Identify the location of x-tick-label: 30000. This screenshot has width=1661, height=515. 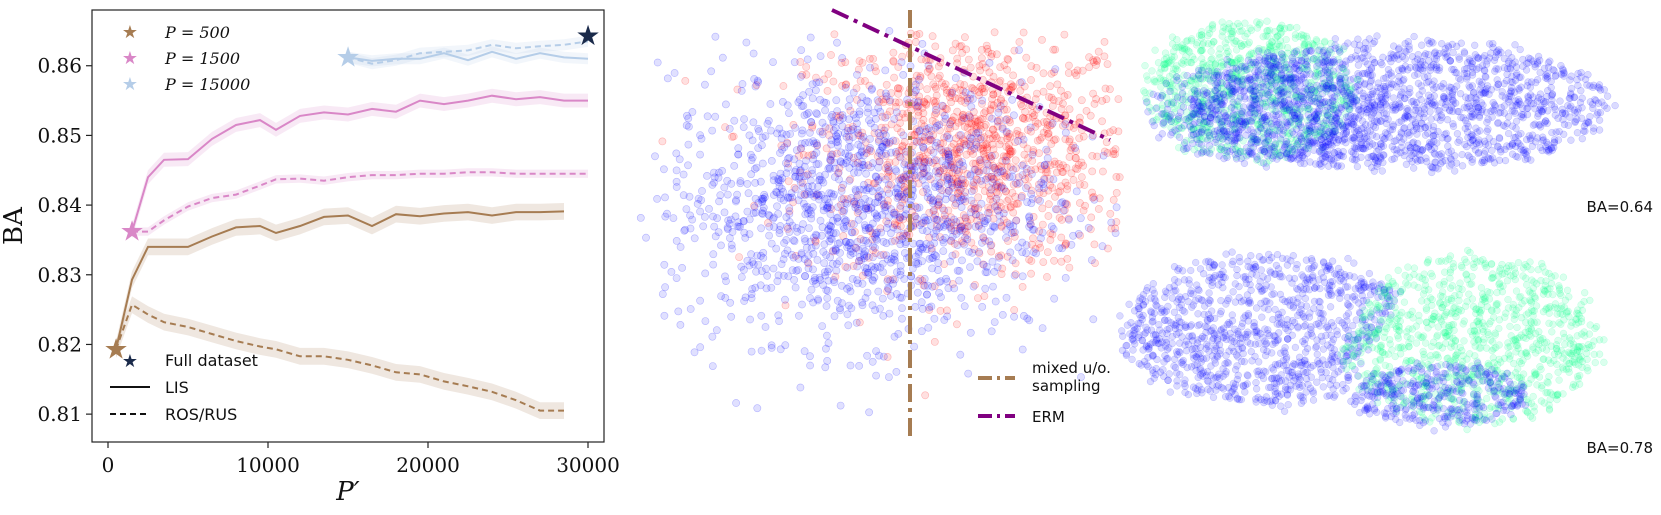
(588, 465).